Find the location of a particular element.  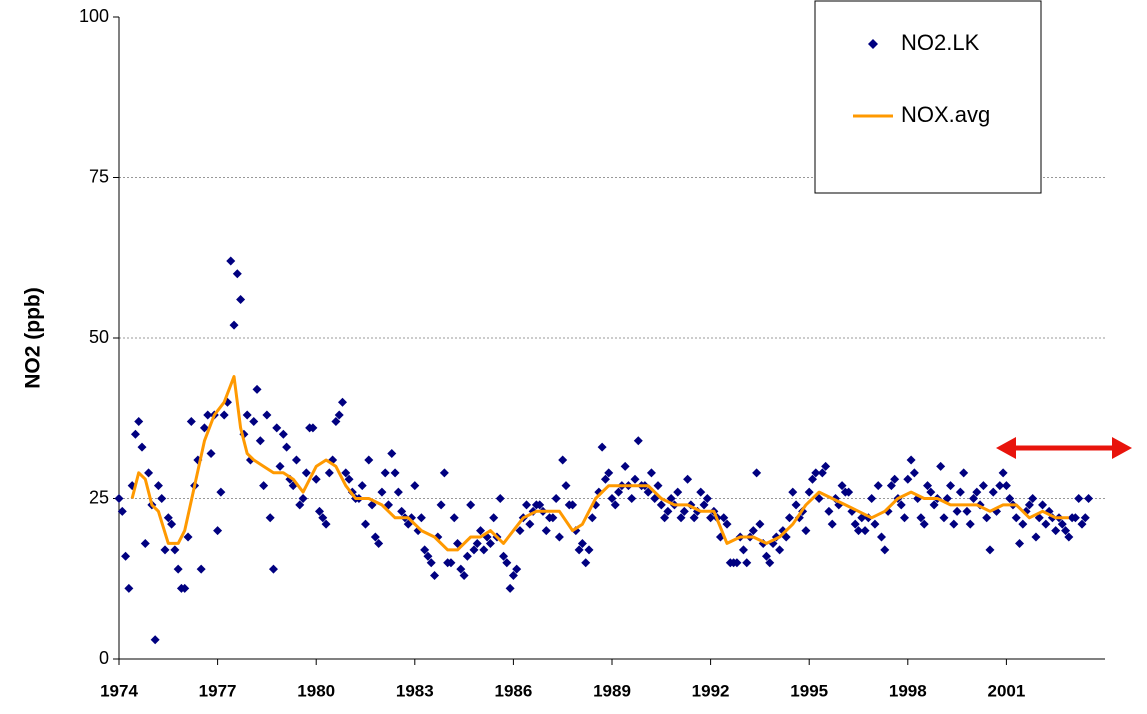

x-tick-label: 1983 is located at coordinates (415, 690).